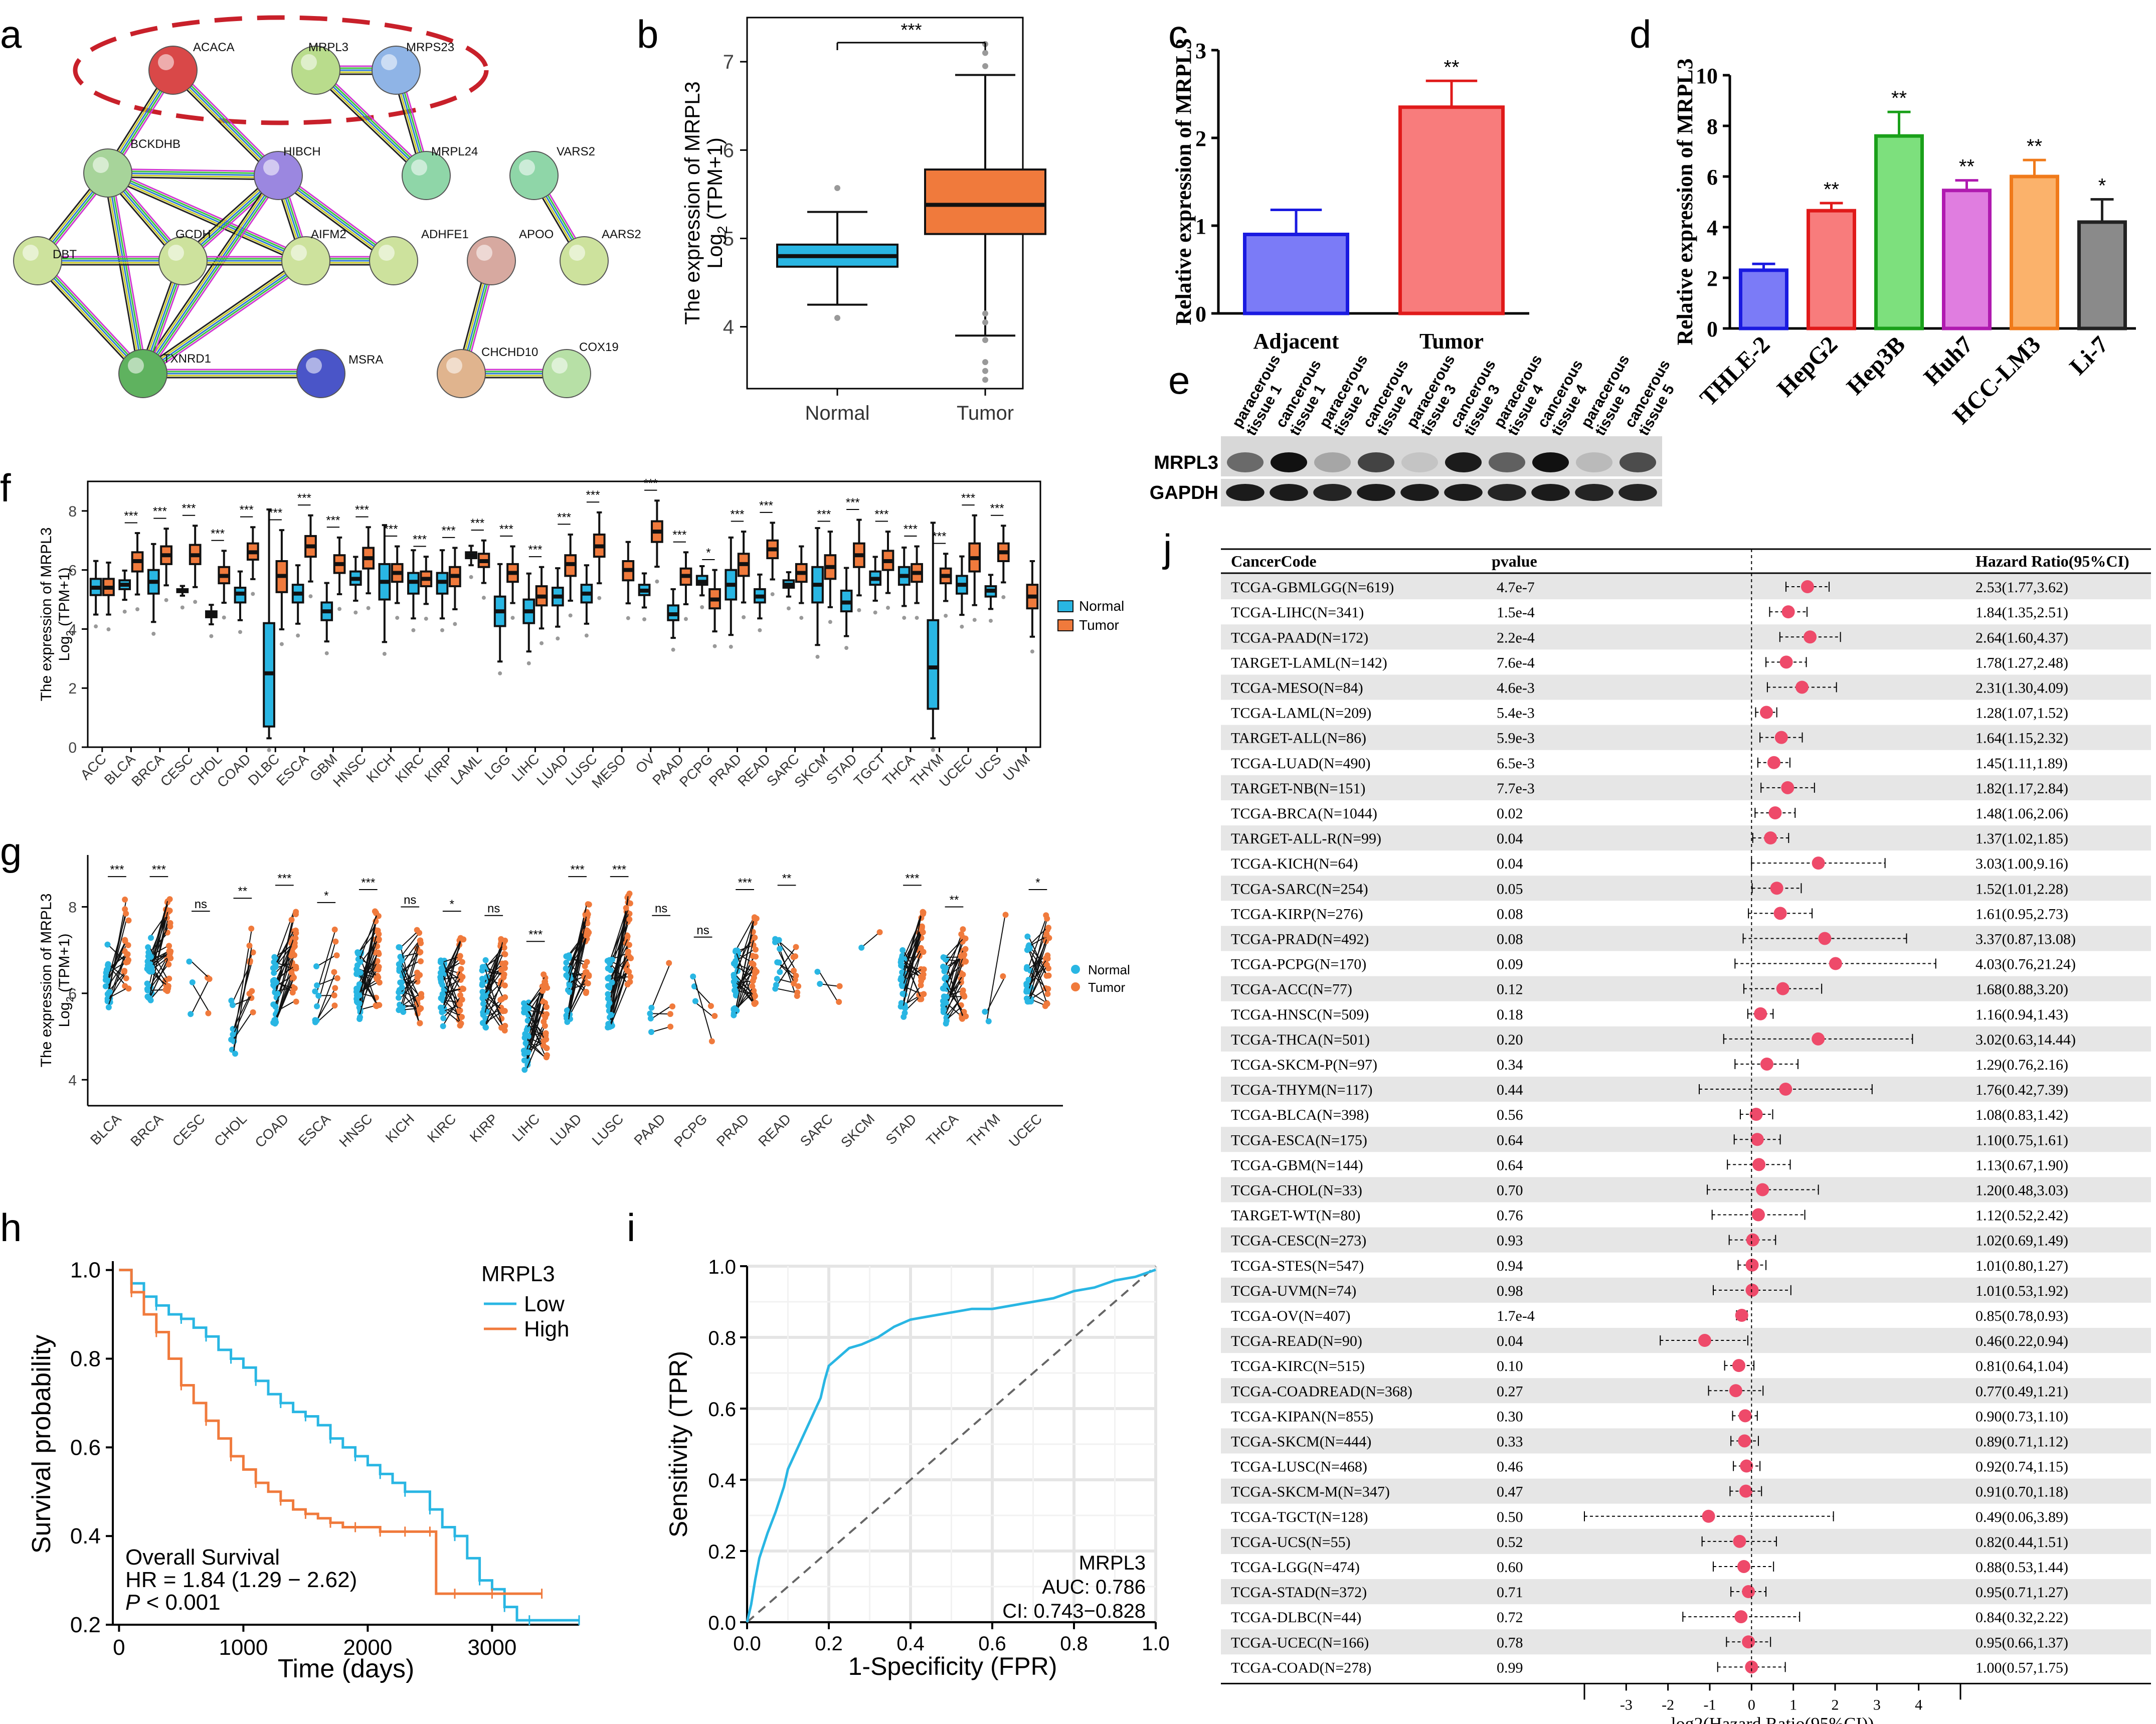 This screenshot has height=1724, width=2156. What do you see at coordinates (72, 748) in the screenshot?
I see `y-tick-label: 0` at bounding box center [72, 748].